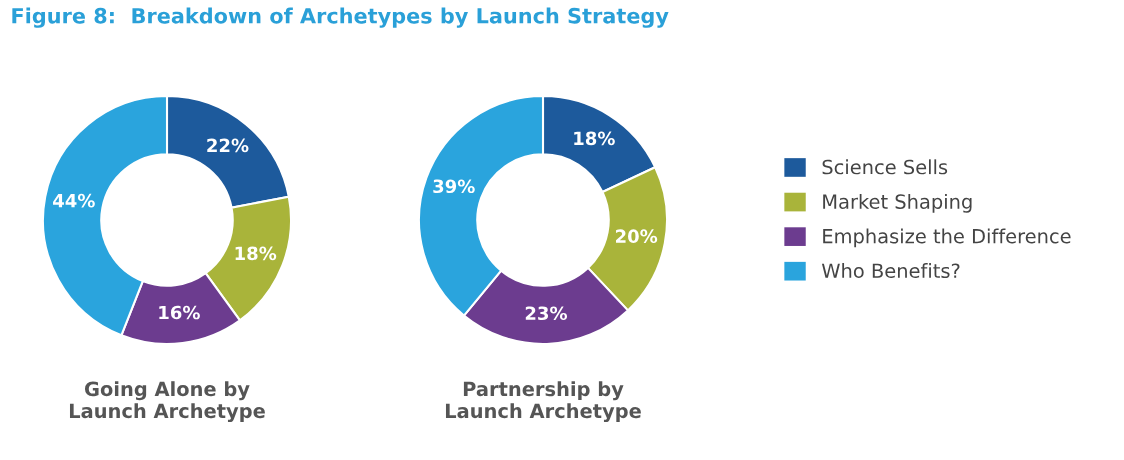 The height and width of the screenshot is (460, 1124). I want to click on data-label: 23%, so click(546, 313).